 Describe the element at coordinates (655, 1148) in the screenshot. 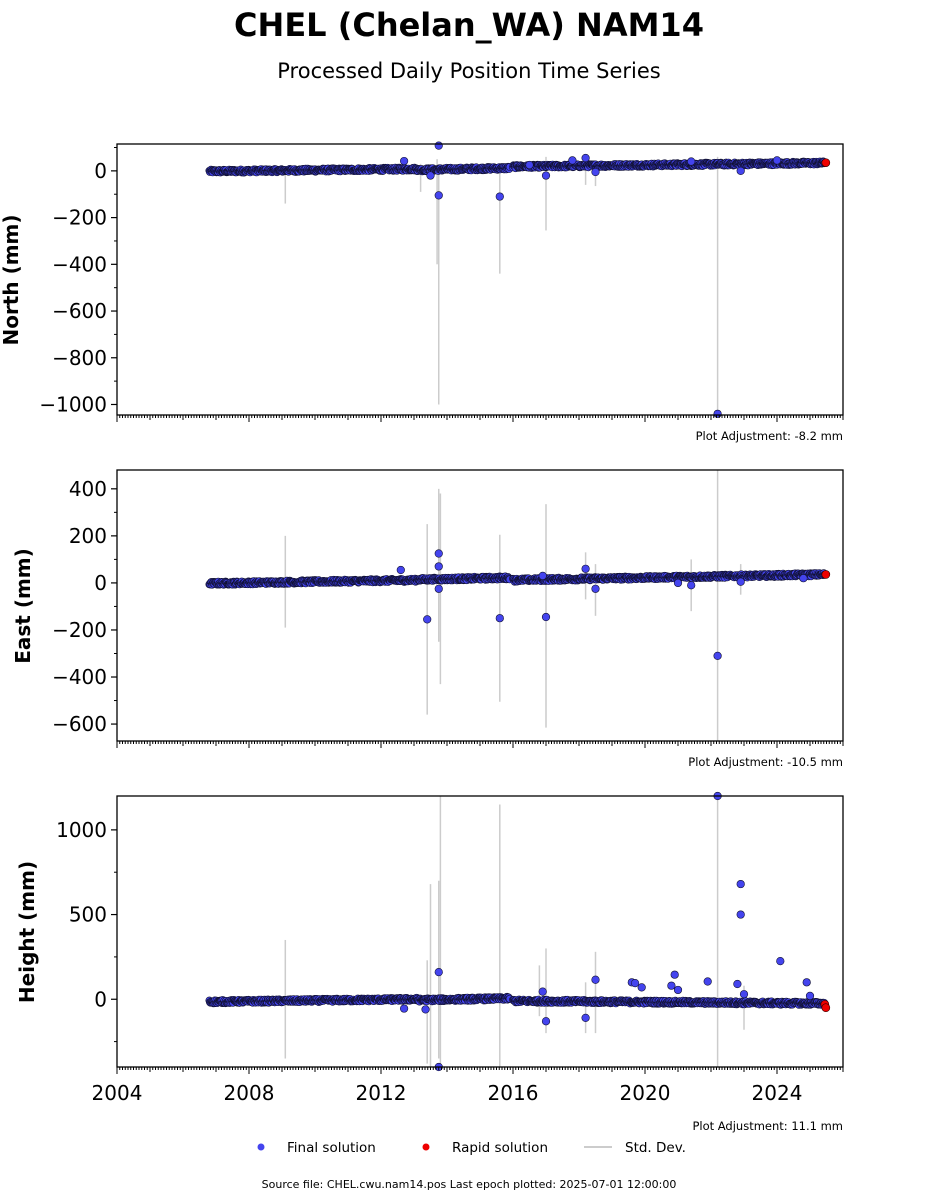

I see `legend-stddev-label: Std. Dev.` at that location.